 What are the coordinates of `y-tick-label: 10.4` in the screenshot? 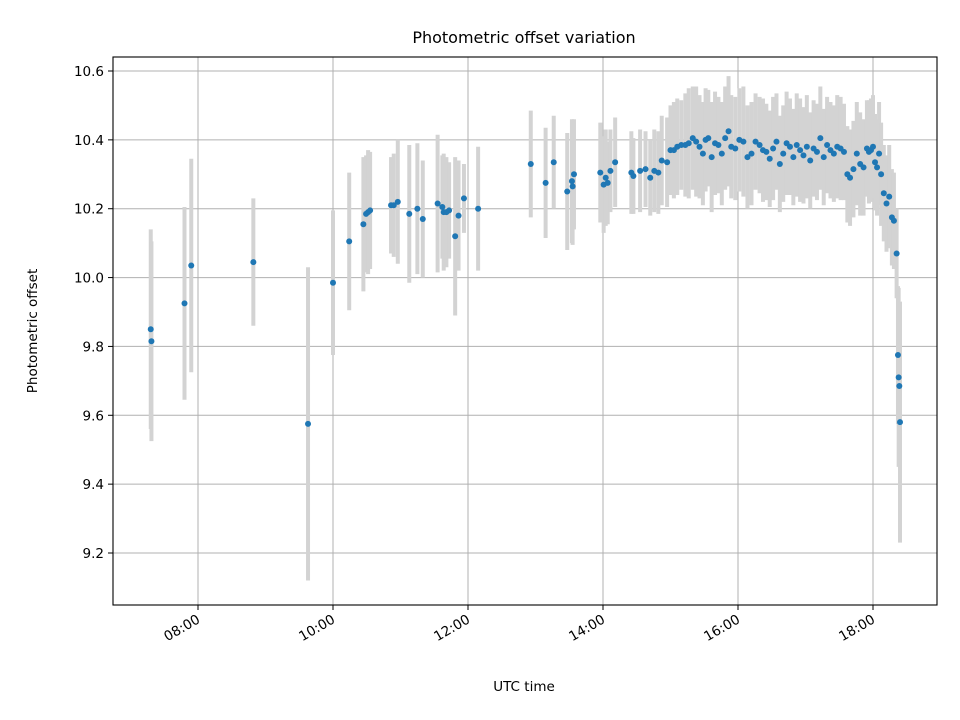 It's located at (89, 141).